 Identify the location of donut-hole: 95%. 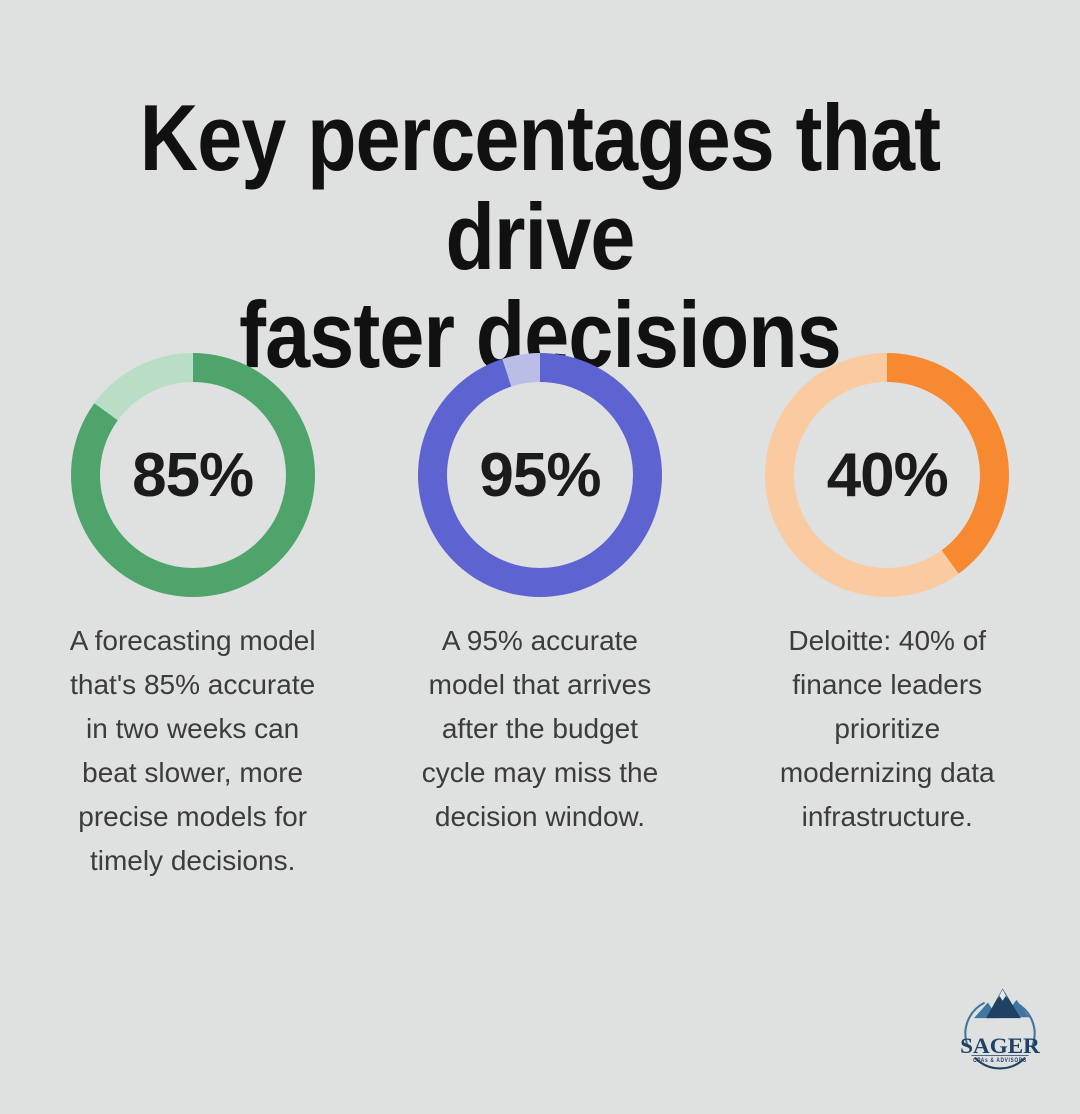
(539, 475).